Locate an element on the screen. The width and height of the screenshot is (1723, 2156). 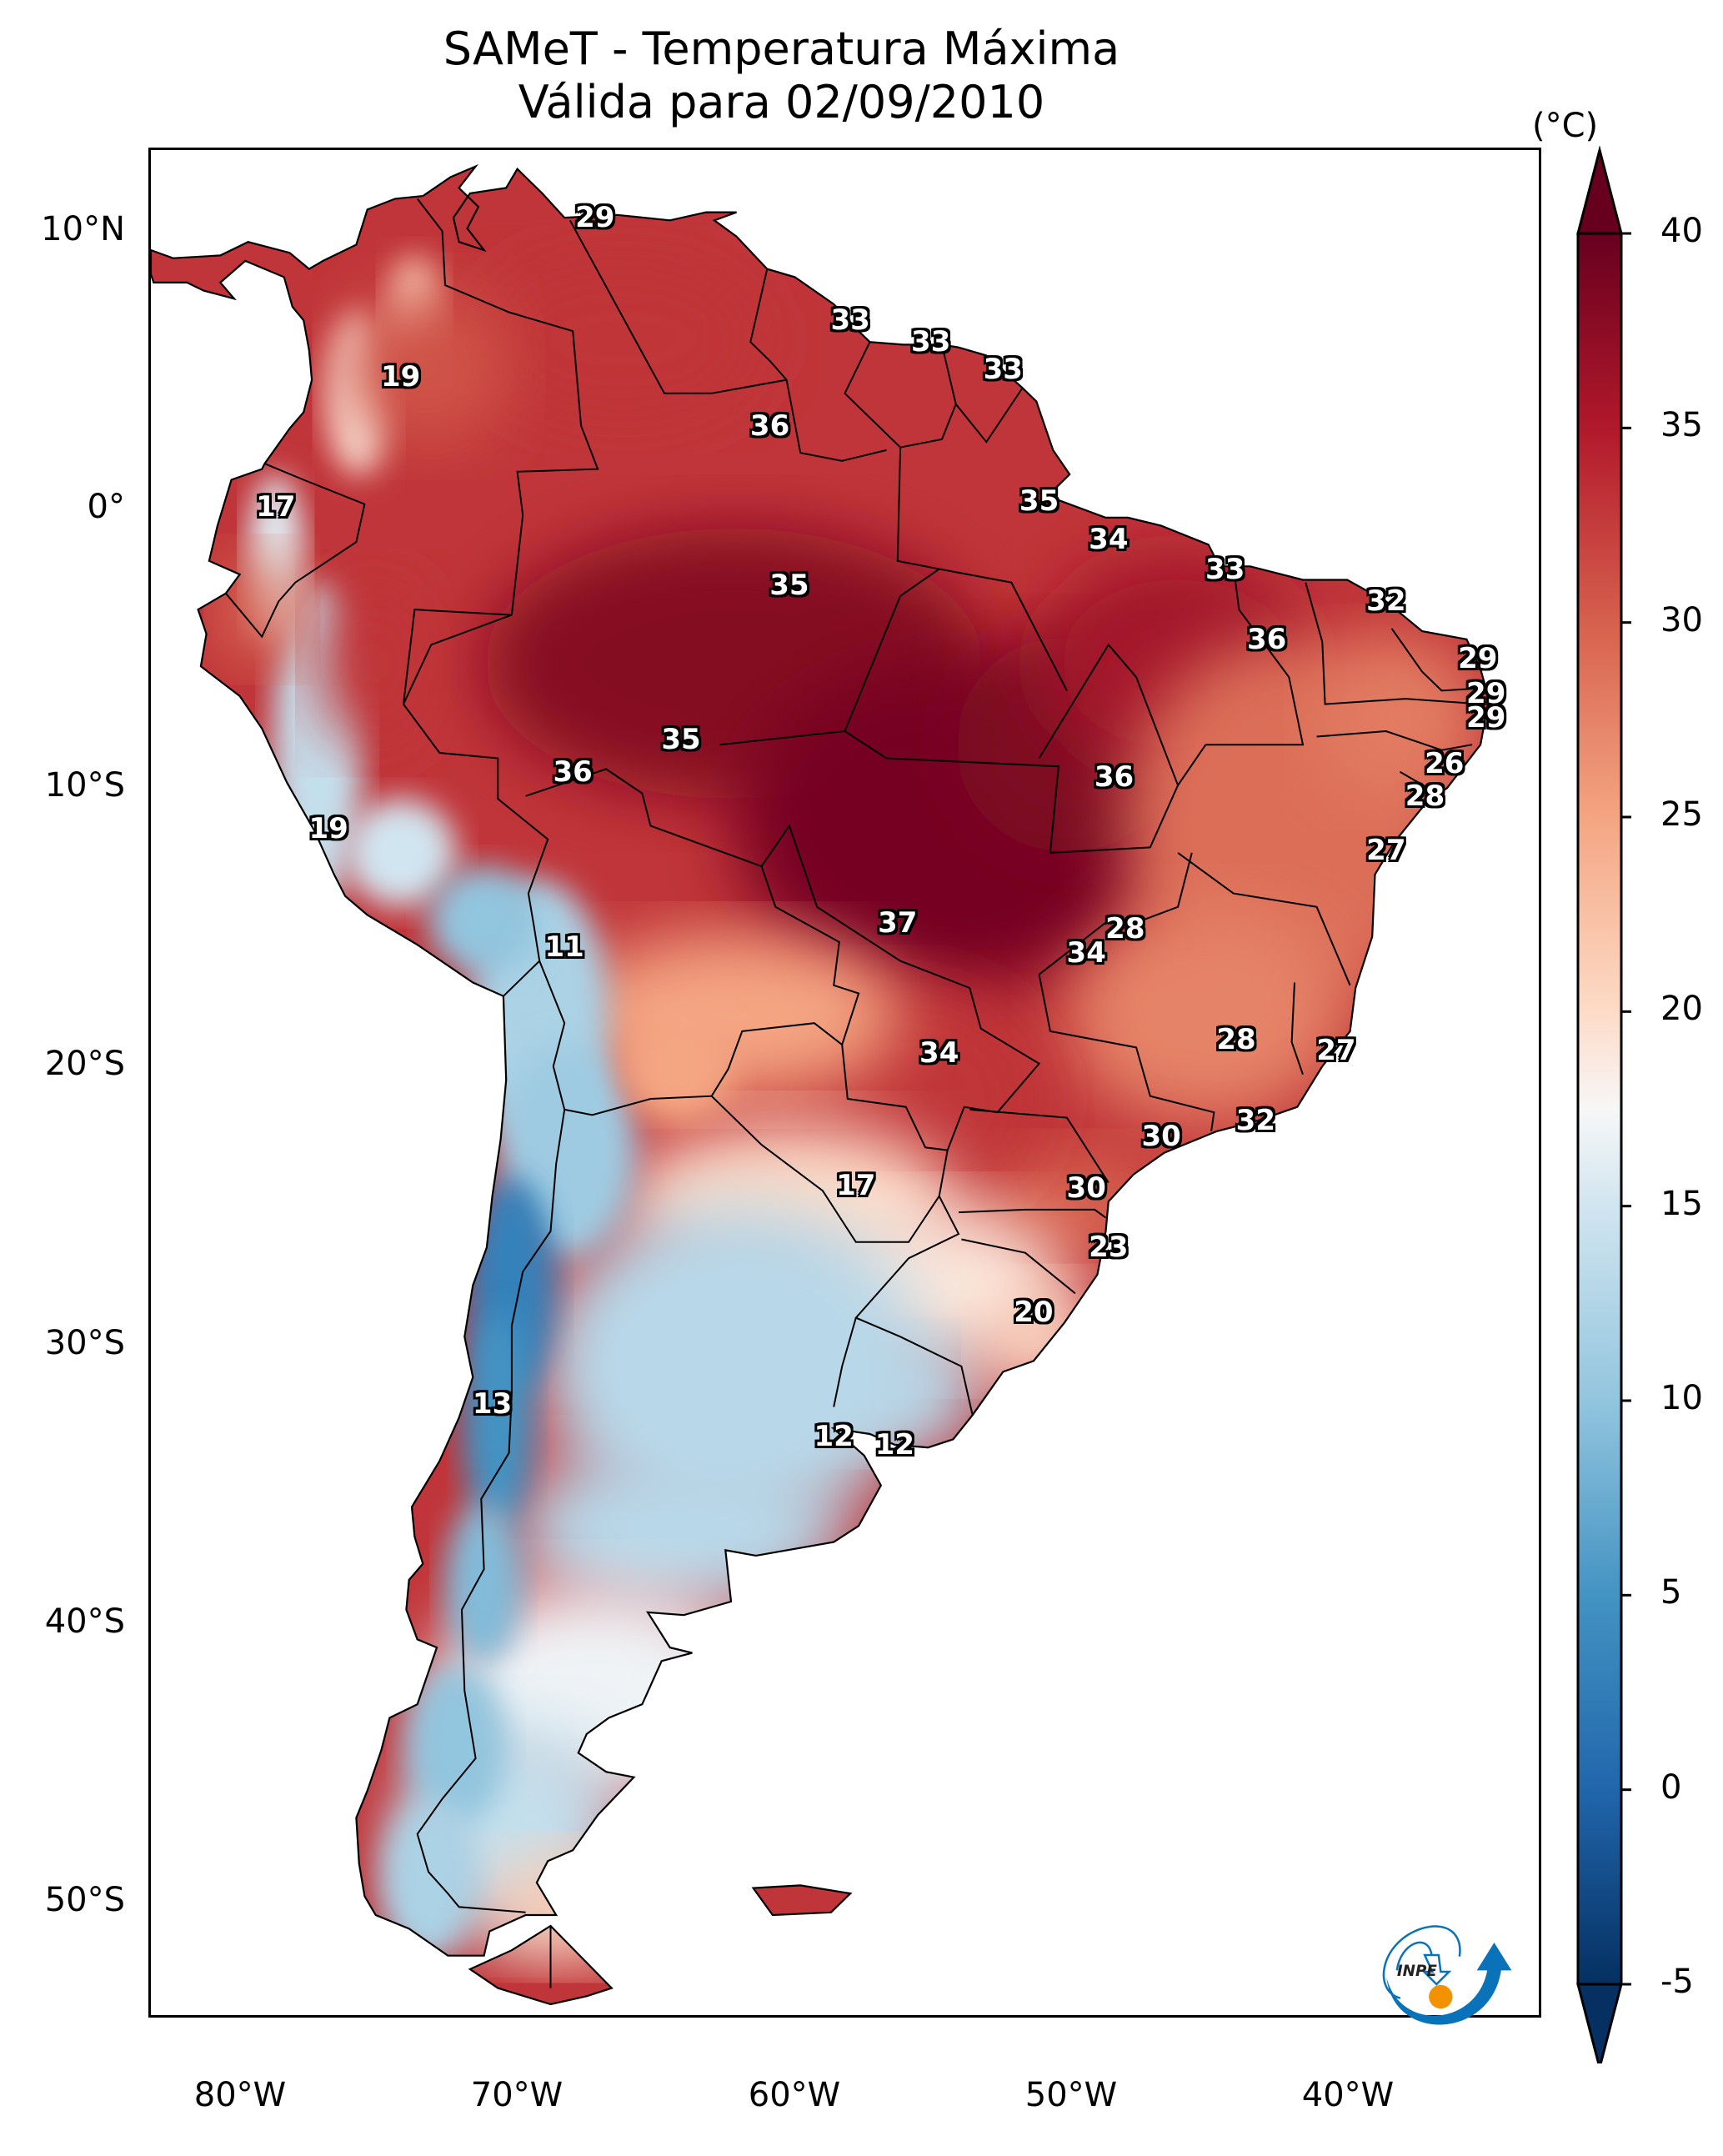
x-tick-label: 70°W is located at coordinates (516, 2095).